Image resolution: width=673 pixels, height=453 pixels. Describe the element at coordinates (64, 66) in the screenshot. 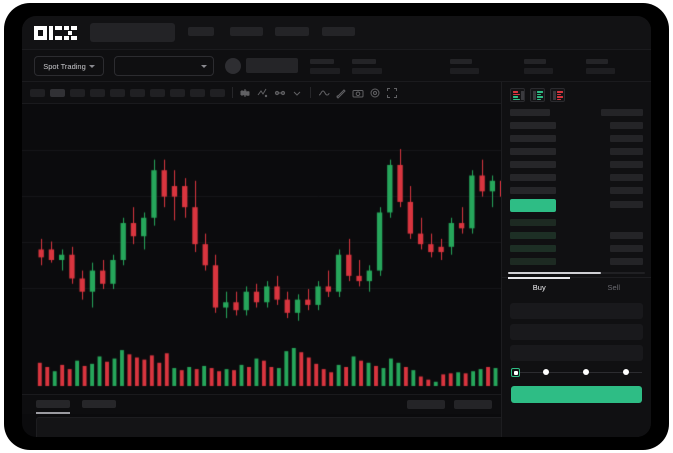

I see `trading-mode-label: Spot Trading` at that location.